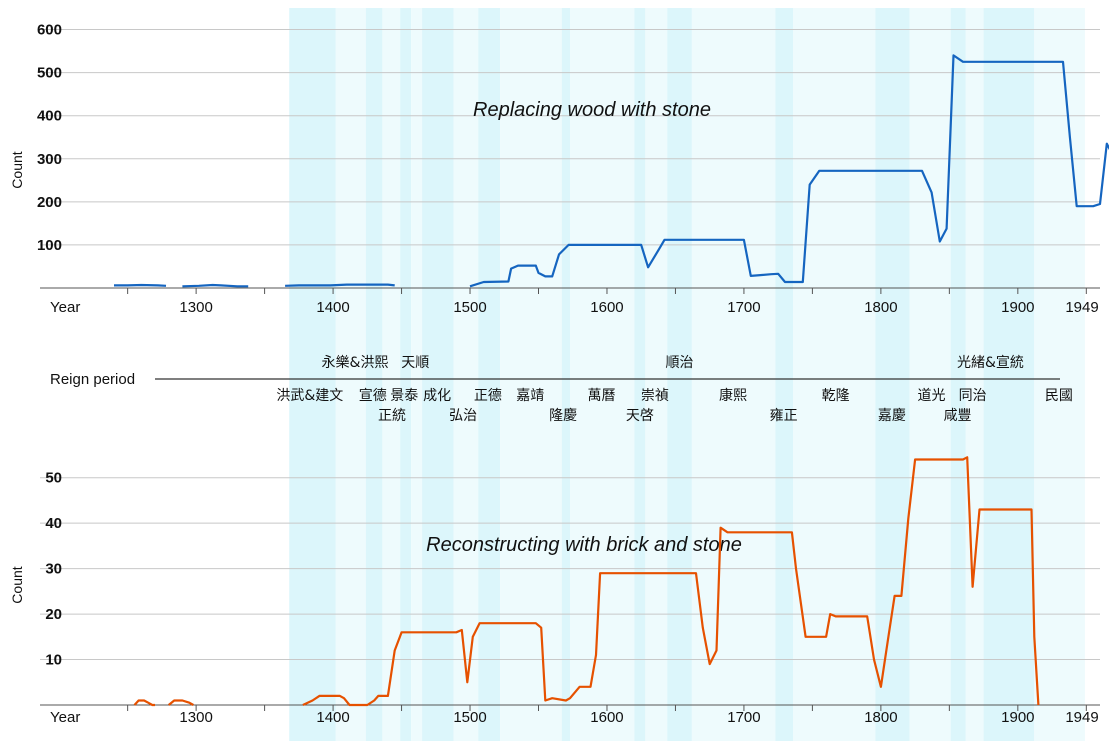 Image resolution: width=1109 pixels, height=741 pixels. Describe the element at coordinates (49, 245) in the screenshot. I see `y-tick-label: 100` at that location.